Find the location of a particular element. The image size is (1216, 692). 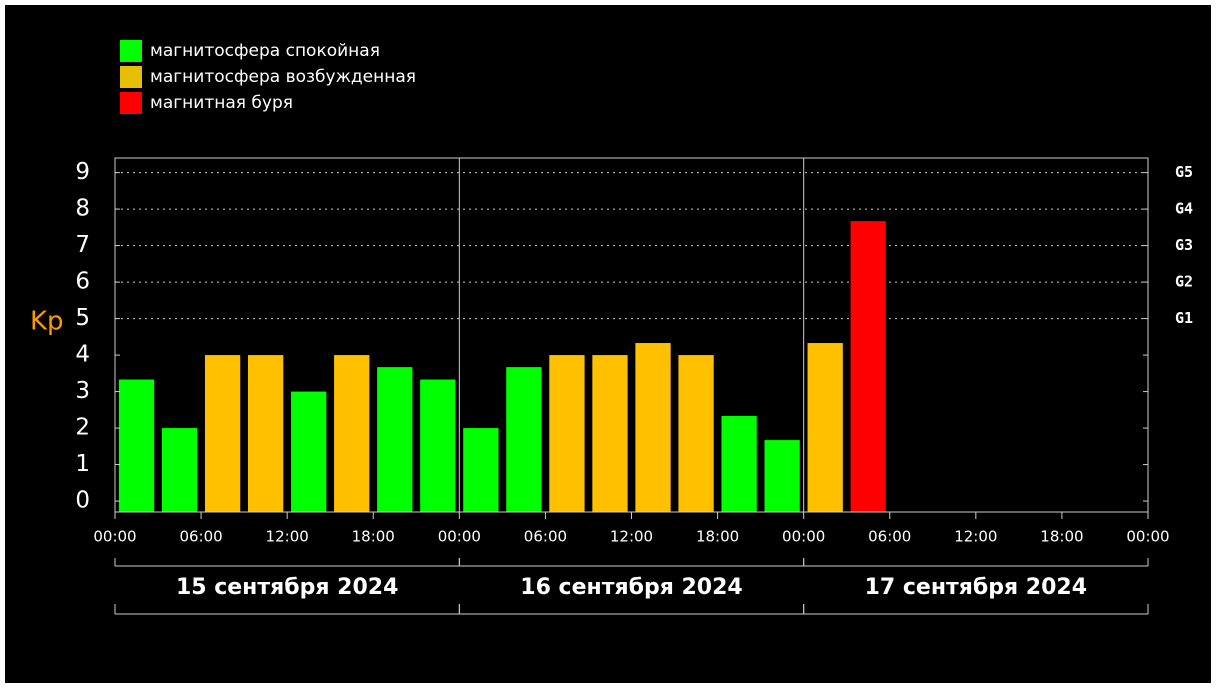

day-label: 16 сентября 2024 is located at coordinates (631, 587).